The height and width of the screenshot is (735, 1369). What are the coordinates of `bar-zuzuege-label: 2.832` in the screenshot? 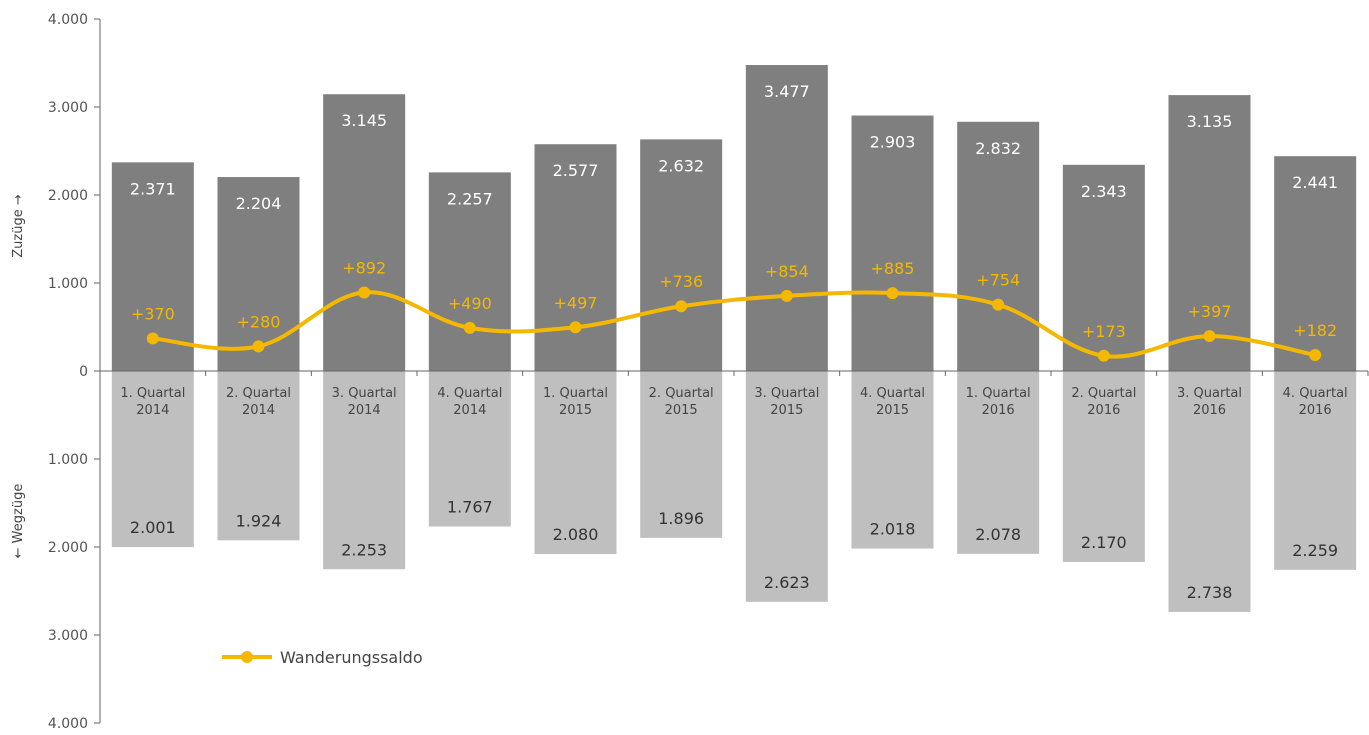 It's located at (998, 148).